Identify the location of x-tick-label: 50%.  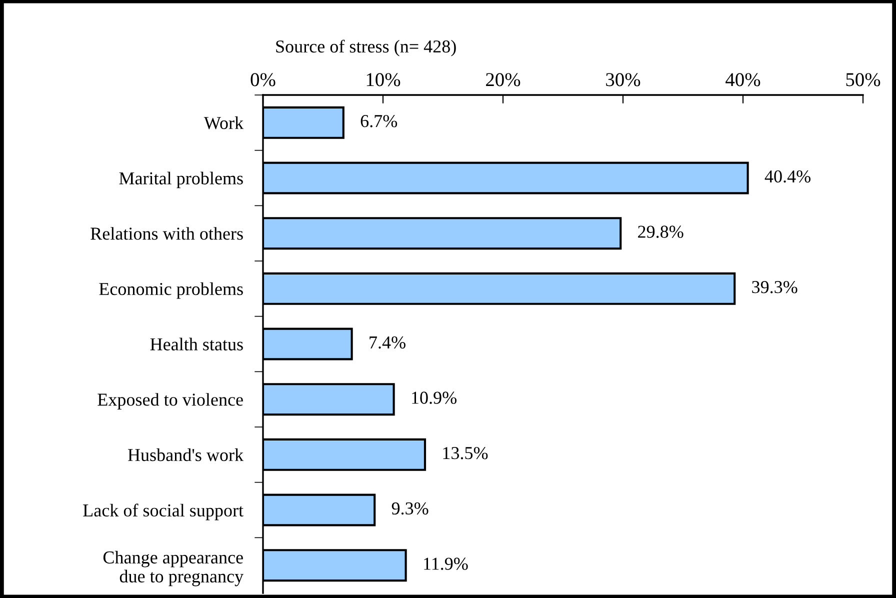
(863, 79).